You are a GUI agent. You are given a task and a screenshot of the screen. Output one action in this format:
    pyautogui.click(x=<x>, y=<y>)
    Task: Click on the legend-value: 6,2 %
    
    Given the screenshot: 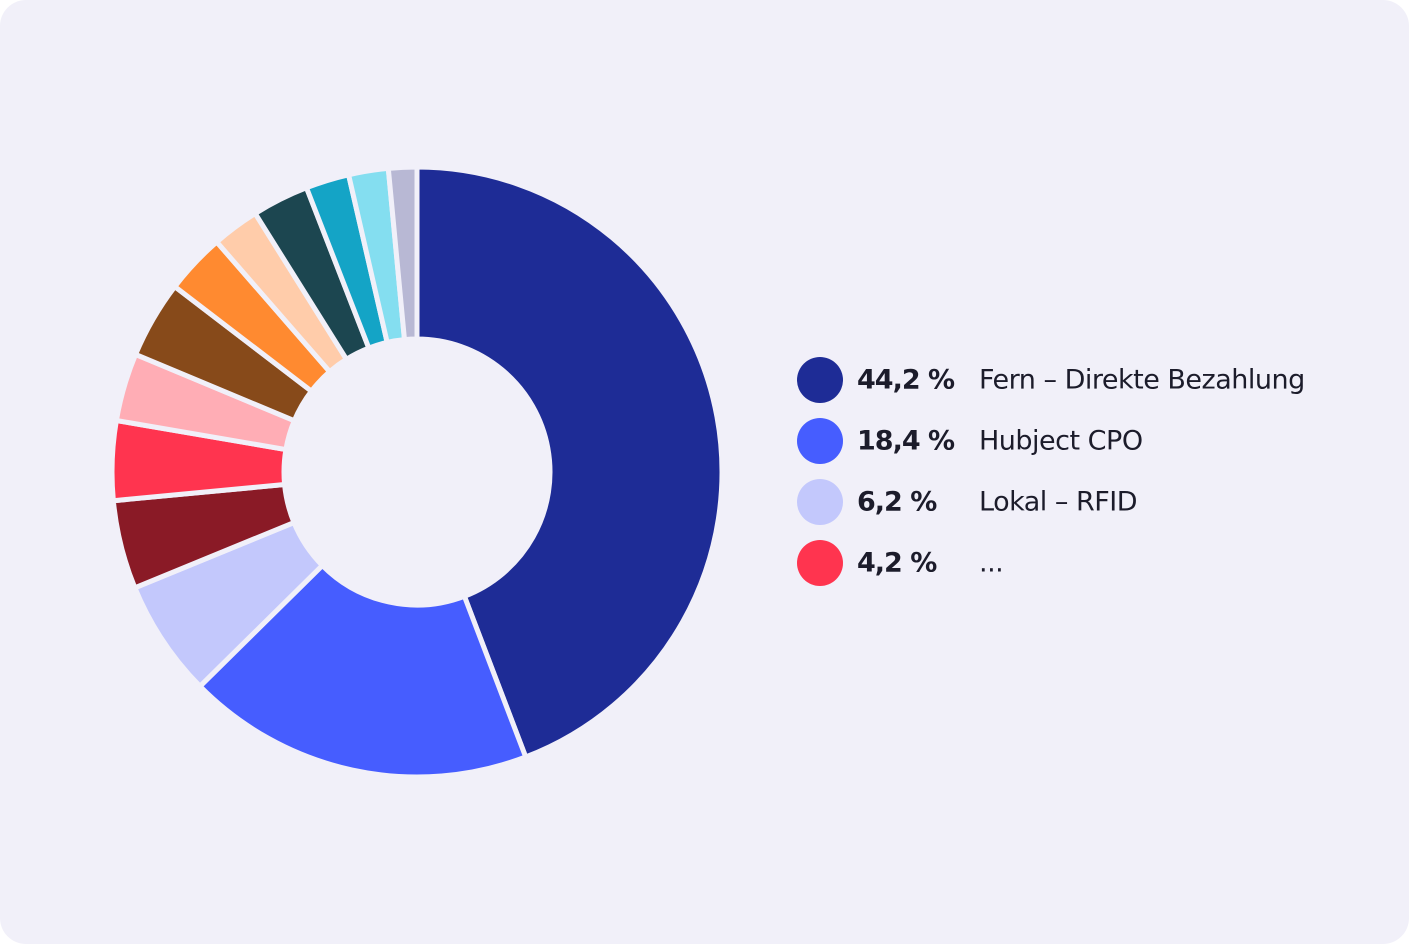 What is the action you would take?
    pyautogui.click(x=897, y=502)
    